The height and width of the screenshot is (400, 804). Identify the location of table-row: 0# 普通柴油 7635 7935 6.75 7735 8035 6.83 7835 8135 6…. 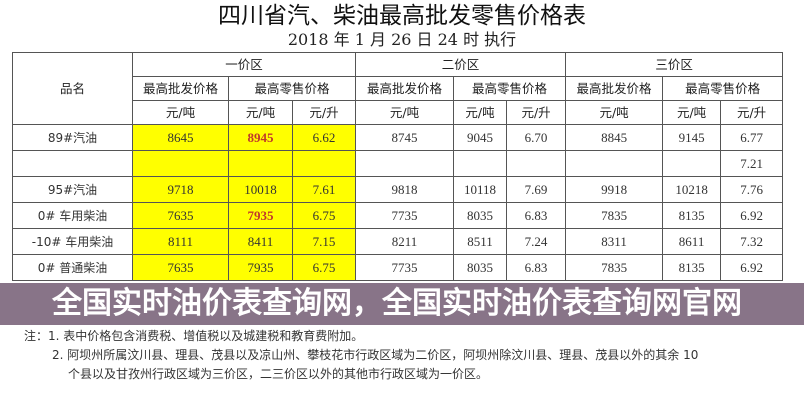
(398, 267).